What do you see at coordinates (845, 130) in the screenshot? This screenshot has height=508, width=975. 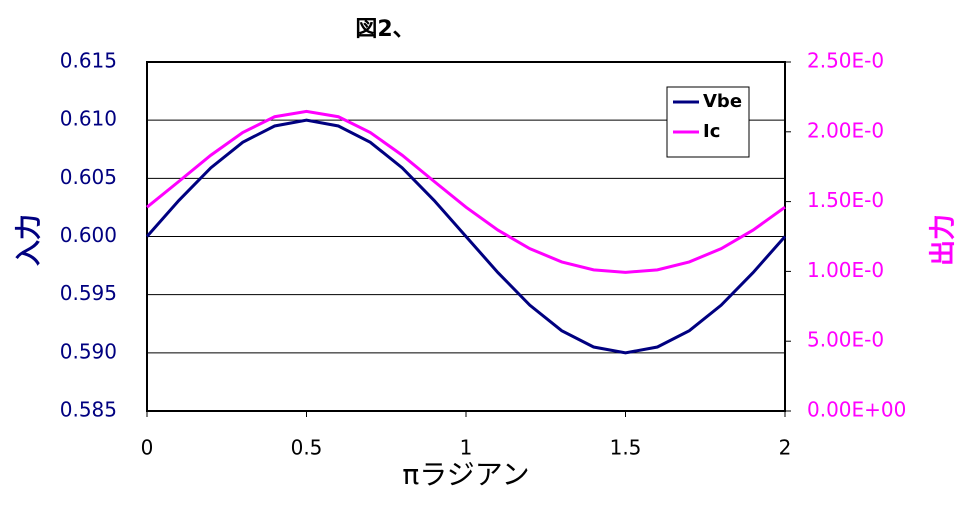 I see `y2-tick-label: 2.00E-0` at bounding box center [845, 130].